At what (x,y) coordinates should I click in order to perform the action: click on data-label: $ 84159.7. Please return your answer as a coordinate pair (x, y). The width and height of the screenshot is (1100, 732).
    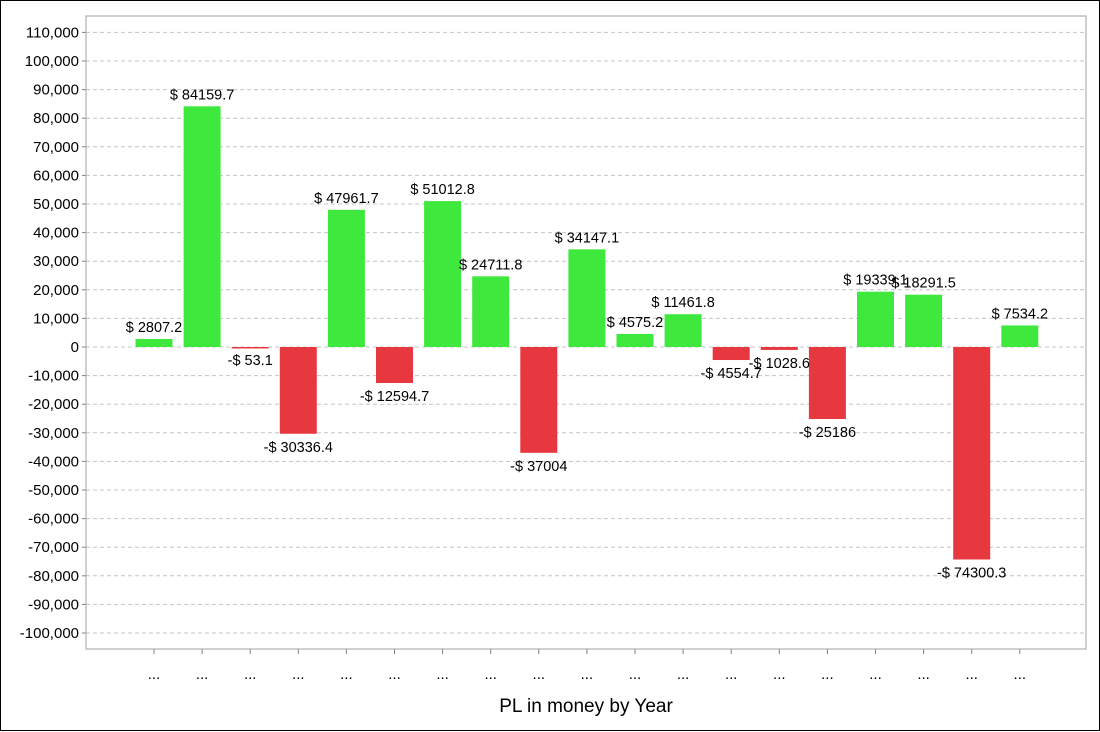
    Looking at the image, I should click on (202, 95).